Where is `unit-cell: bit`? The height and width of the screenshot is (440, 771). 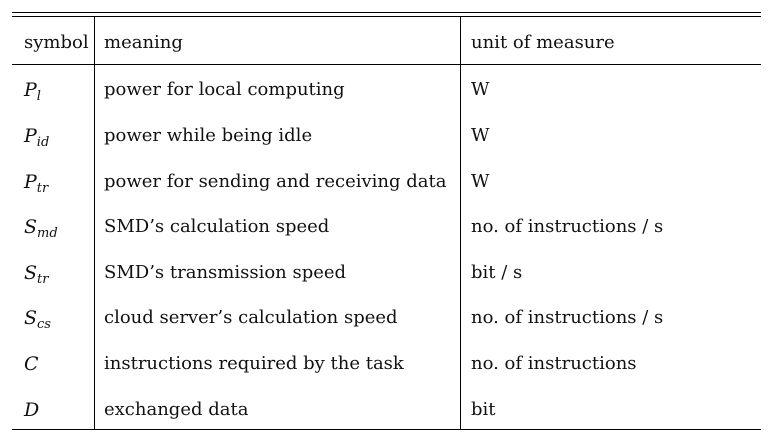 unit-cell: bit is located at coordinates (483, 409).